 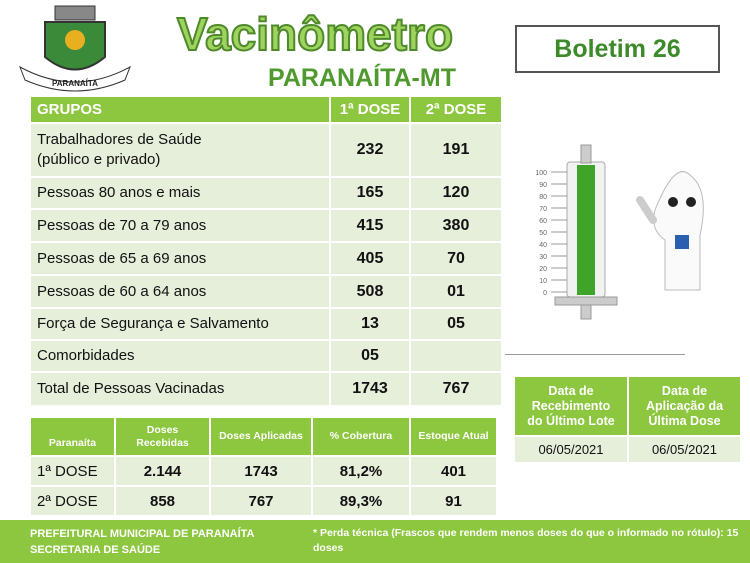 What do you see at coordinates (456, 389) in the screenshot?
I see `dose-count: 767` at bounding box center [456, 389].